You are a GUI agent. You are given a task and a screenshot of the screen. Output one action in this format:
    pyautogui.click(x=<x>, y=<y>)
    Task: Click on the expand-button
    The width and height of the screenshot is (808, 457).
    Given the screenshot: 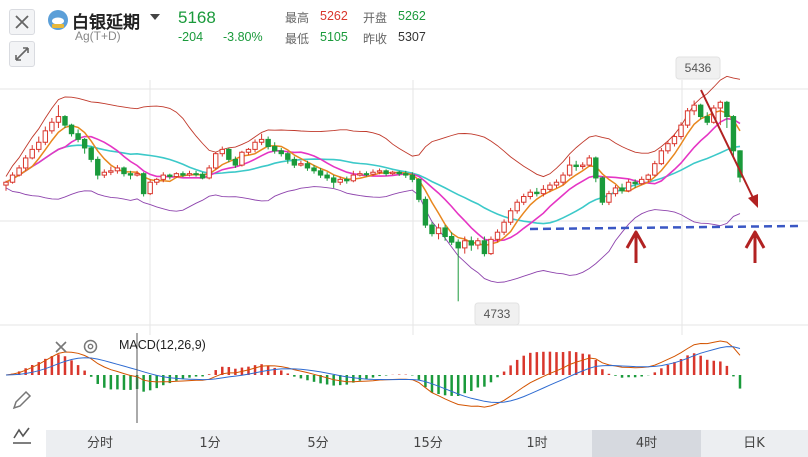 What is the action you would take?
    pyautogui.click(x=22, y=54)
    